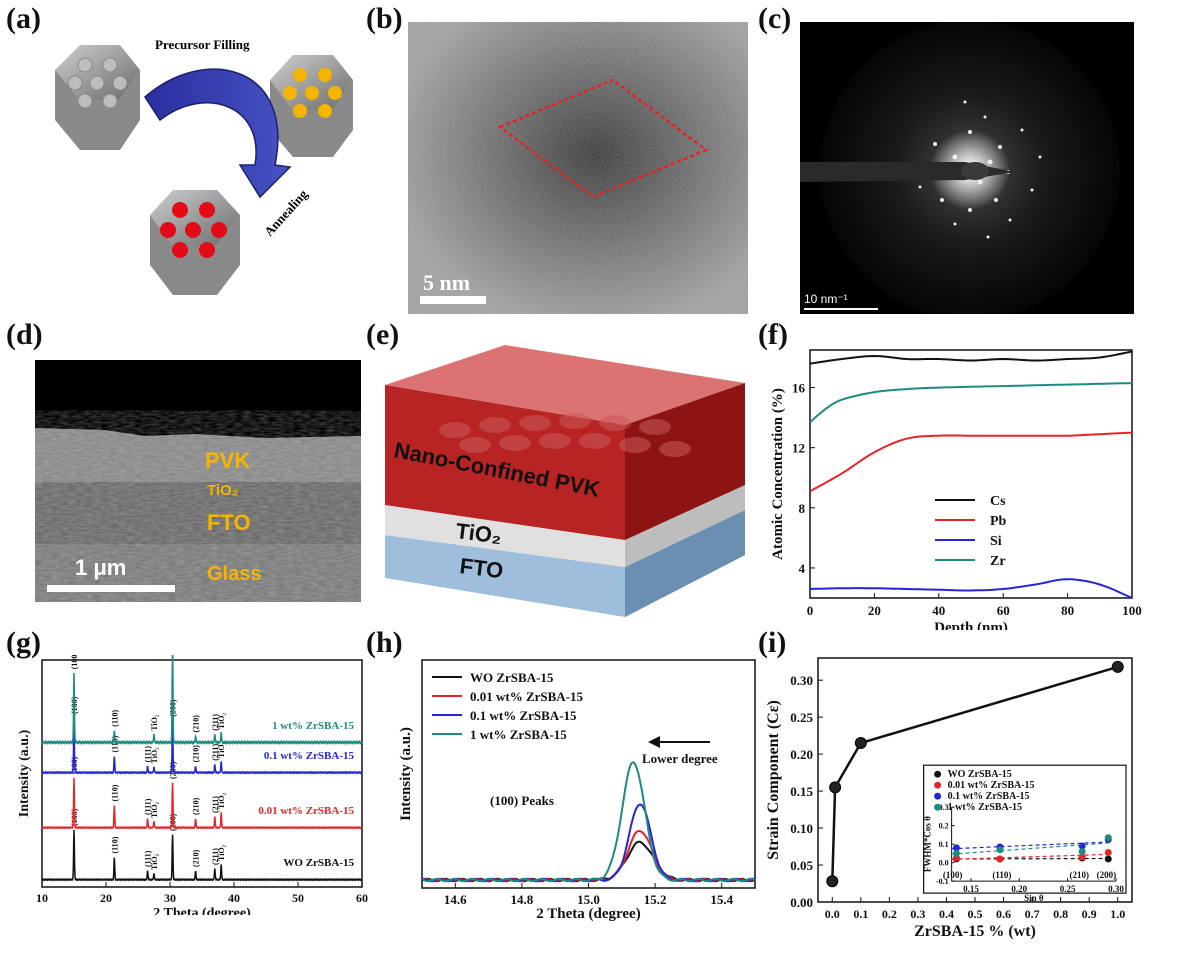 This screenshot has width=1200, height=954. I want to click on y-tick-label: 0.10, so click(801, 828).